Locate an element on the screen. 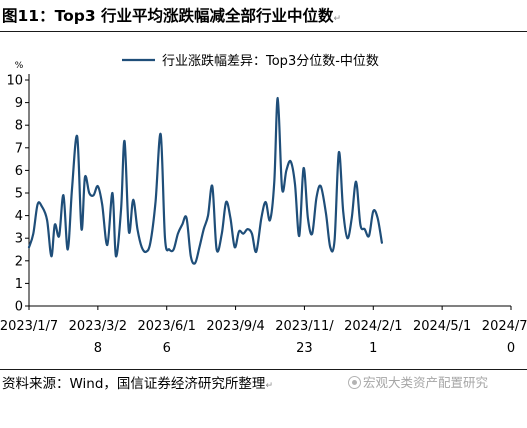  x-tick-label: 2024/7/20 is located at coordinates (504, 337).